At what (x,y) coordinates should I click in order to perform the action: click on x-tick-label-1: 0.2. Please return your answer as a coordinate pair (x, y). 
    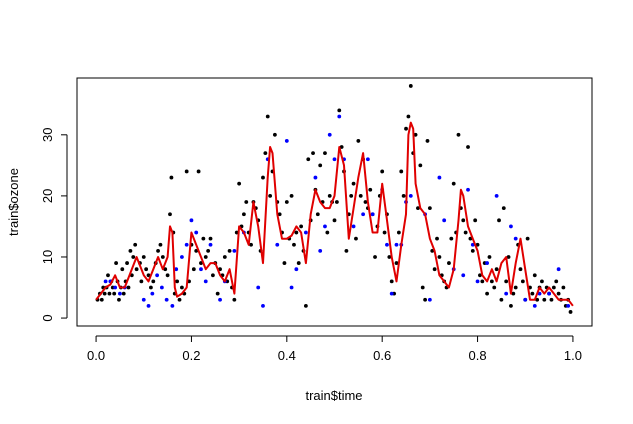
    Looking at the image, I should click on (191, 355).